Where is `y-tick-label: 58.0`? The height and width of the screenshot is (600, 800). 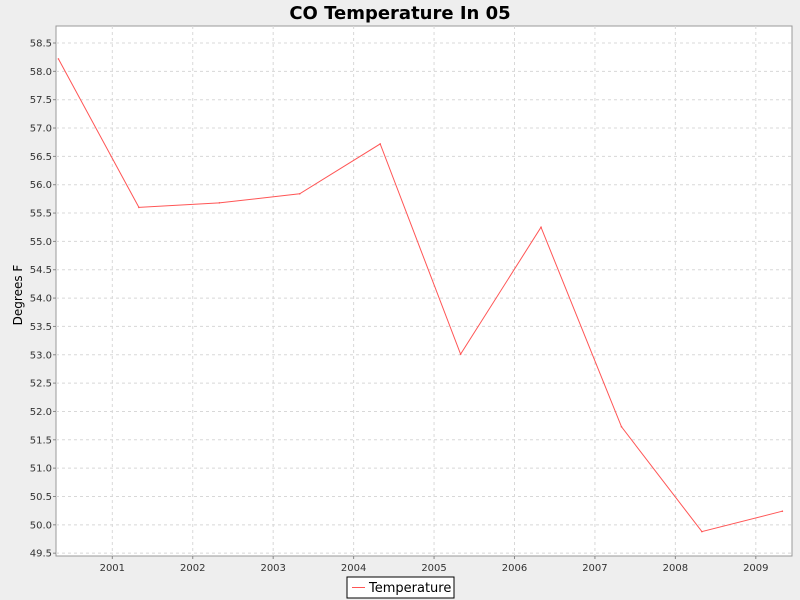
y-tick-label: 58.0 is located at coordinates (41, 72).